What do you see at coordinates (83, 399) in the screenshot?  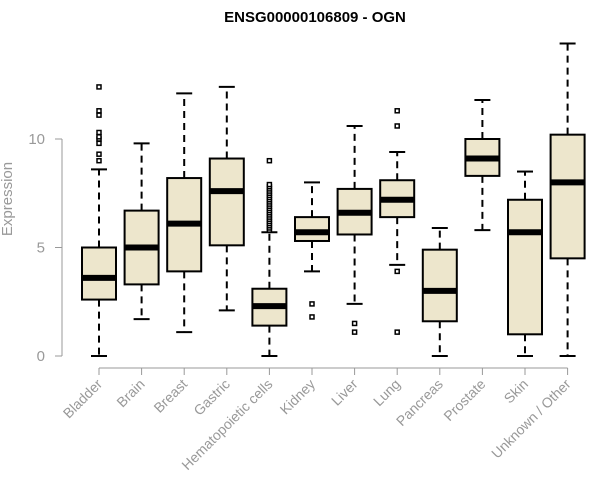 I see `x-tick-label: Bladder` at bounding box center [83, 399].